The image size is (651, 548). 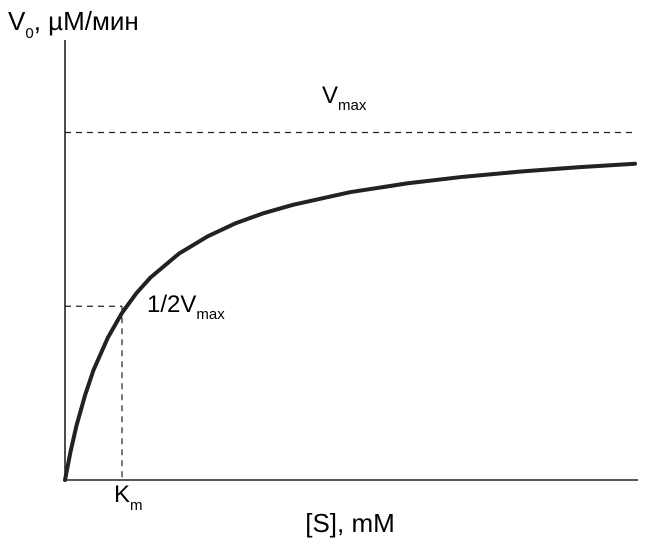 I want to click on vmax-label-main: V, so click(x=330, y=95).